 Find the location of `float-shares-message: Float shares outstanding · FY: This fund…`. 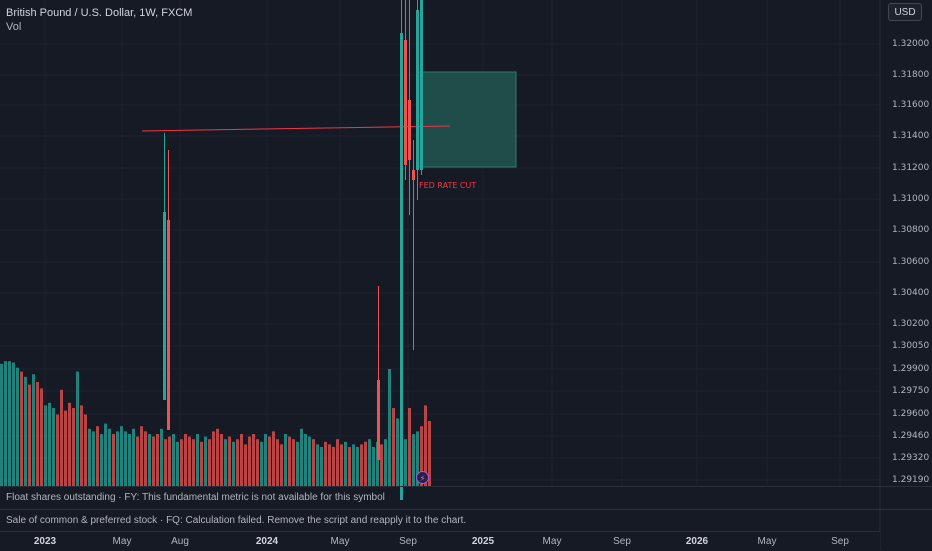

float-shares-message: Float shares outstanding · FY: This fund… is located at coordinates (195, 497).